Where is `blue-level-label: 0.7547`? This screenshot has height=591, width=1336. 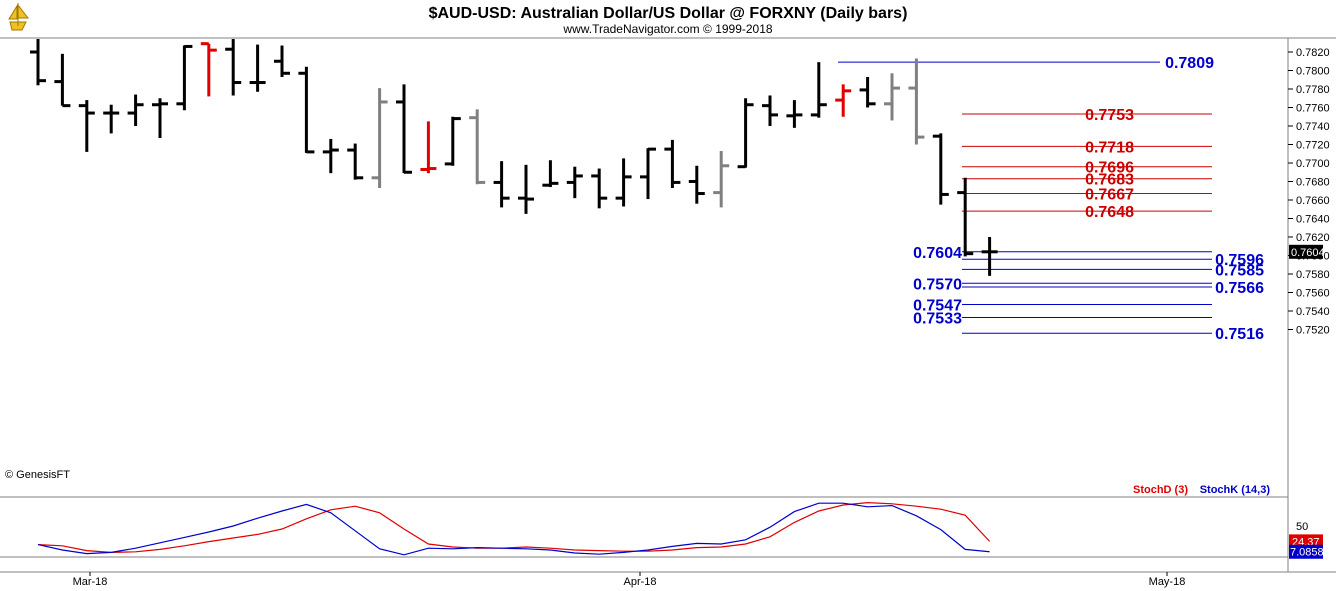
blue-level-label: 0.7547 is located at coordinates (937, 306).